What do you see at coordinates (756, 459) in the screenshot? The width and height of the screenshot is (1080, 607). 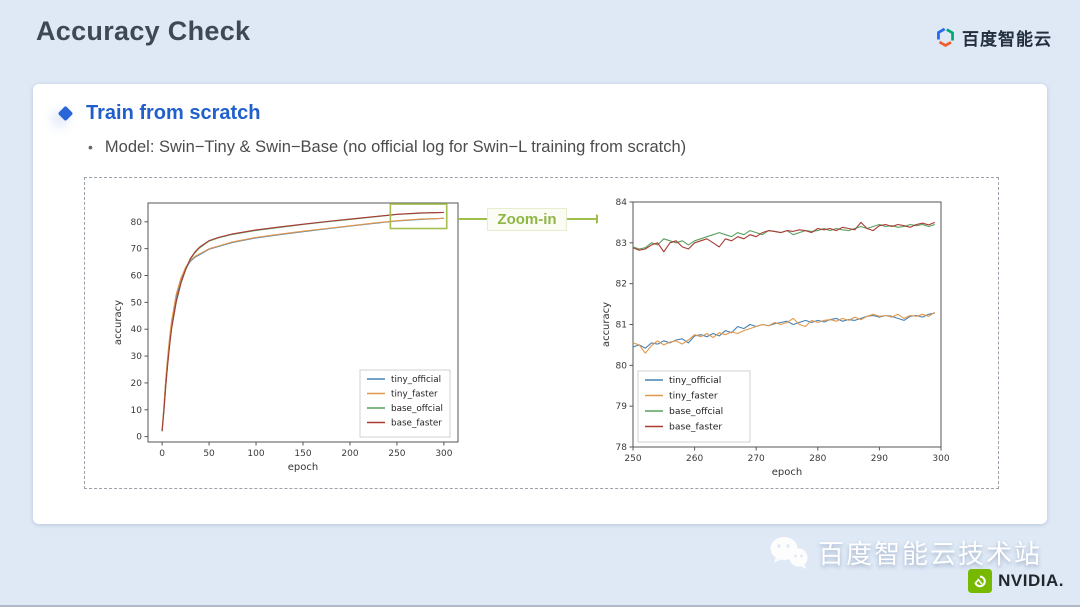 I see `svg-text: 270` at bounding box center [756, 459].